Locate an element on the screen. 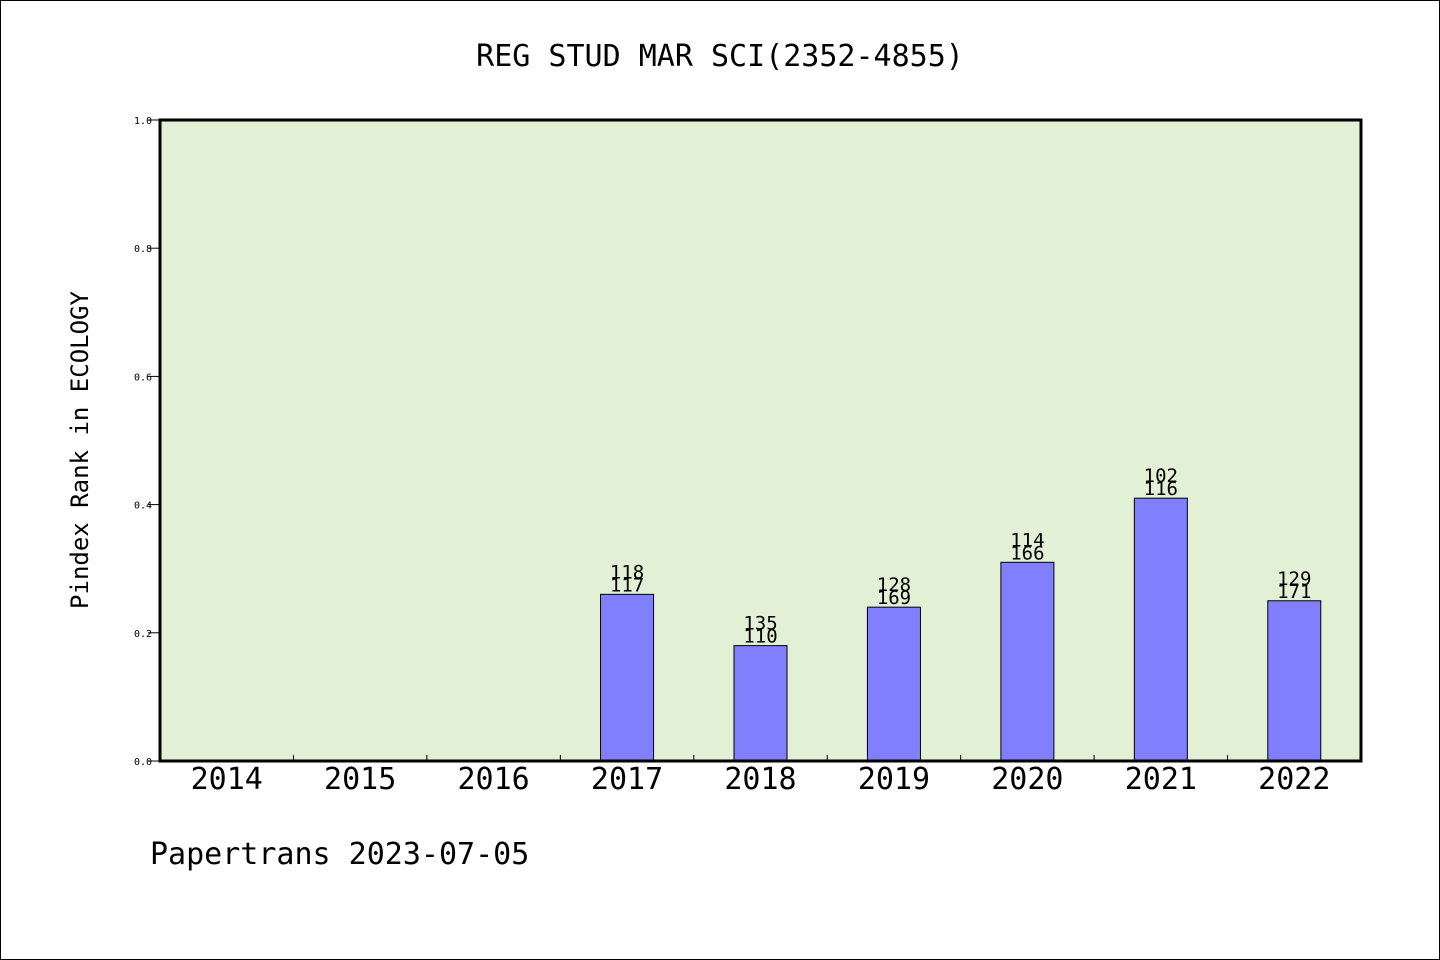 This screenshot has width=1440, height=960. x-tick-label: 2017 is located at coordinates (627, 779).